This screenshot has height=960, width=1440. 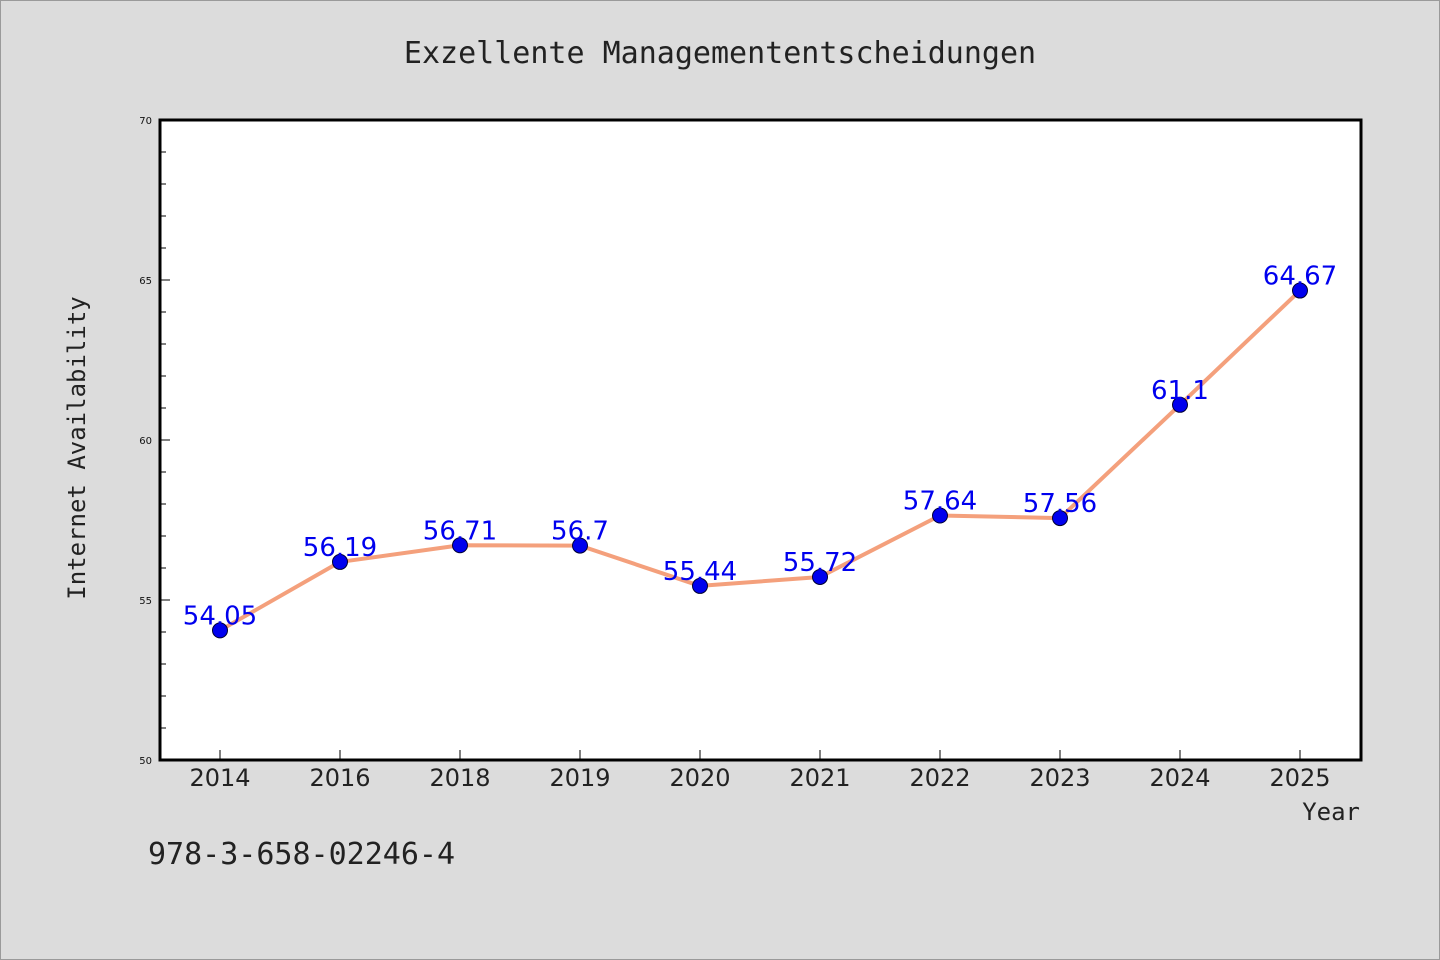 I want to click on x-tick-label: 2025, so click(x=1299, y=778).